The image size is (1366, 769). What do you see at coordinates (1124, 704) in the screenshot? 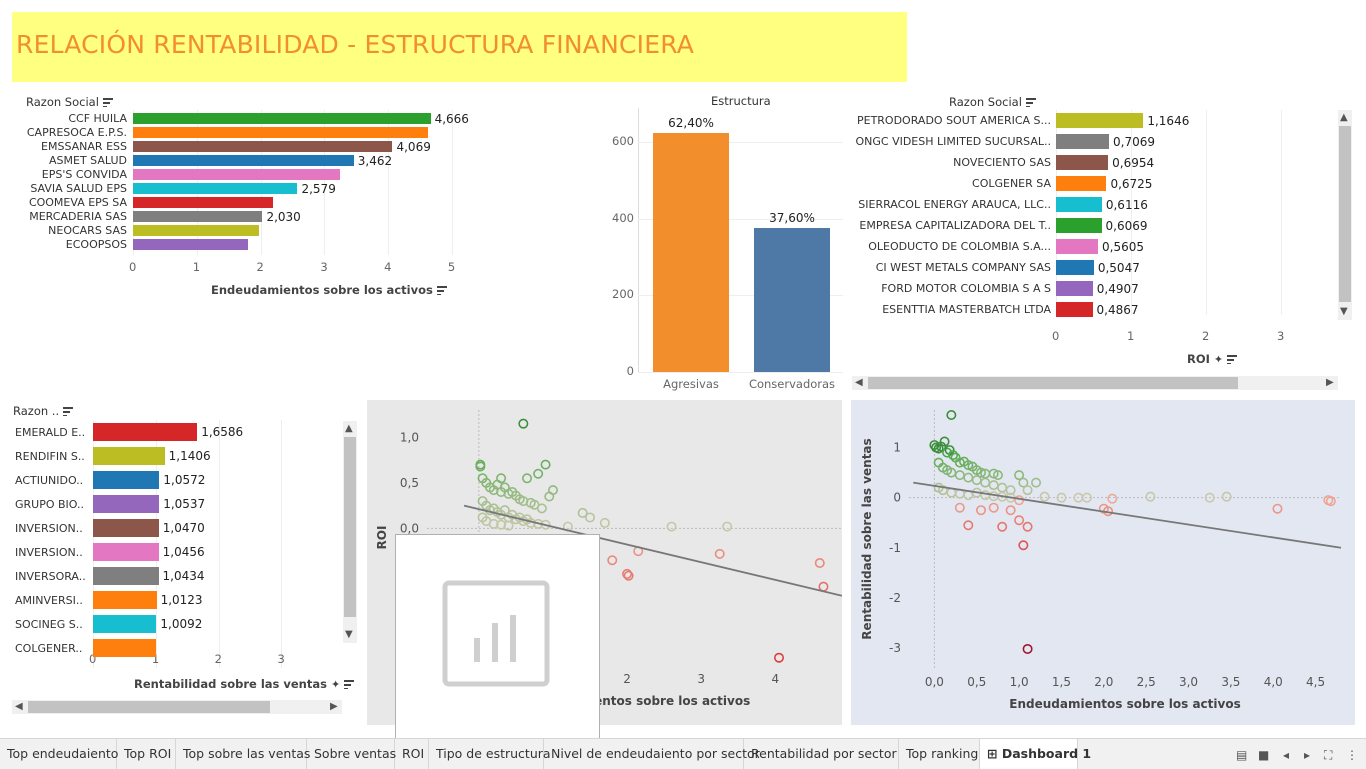
I see `x-axis-title: Endeudamientos sobre los activos` at bounding box center [1124, 704].